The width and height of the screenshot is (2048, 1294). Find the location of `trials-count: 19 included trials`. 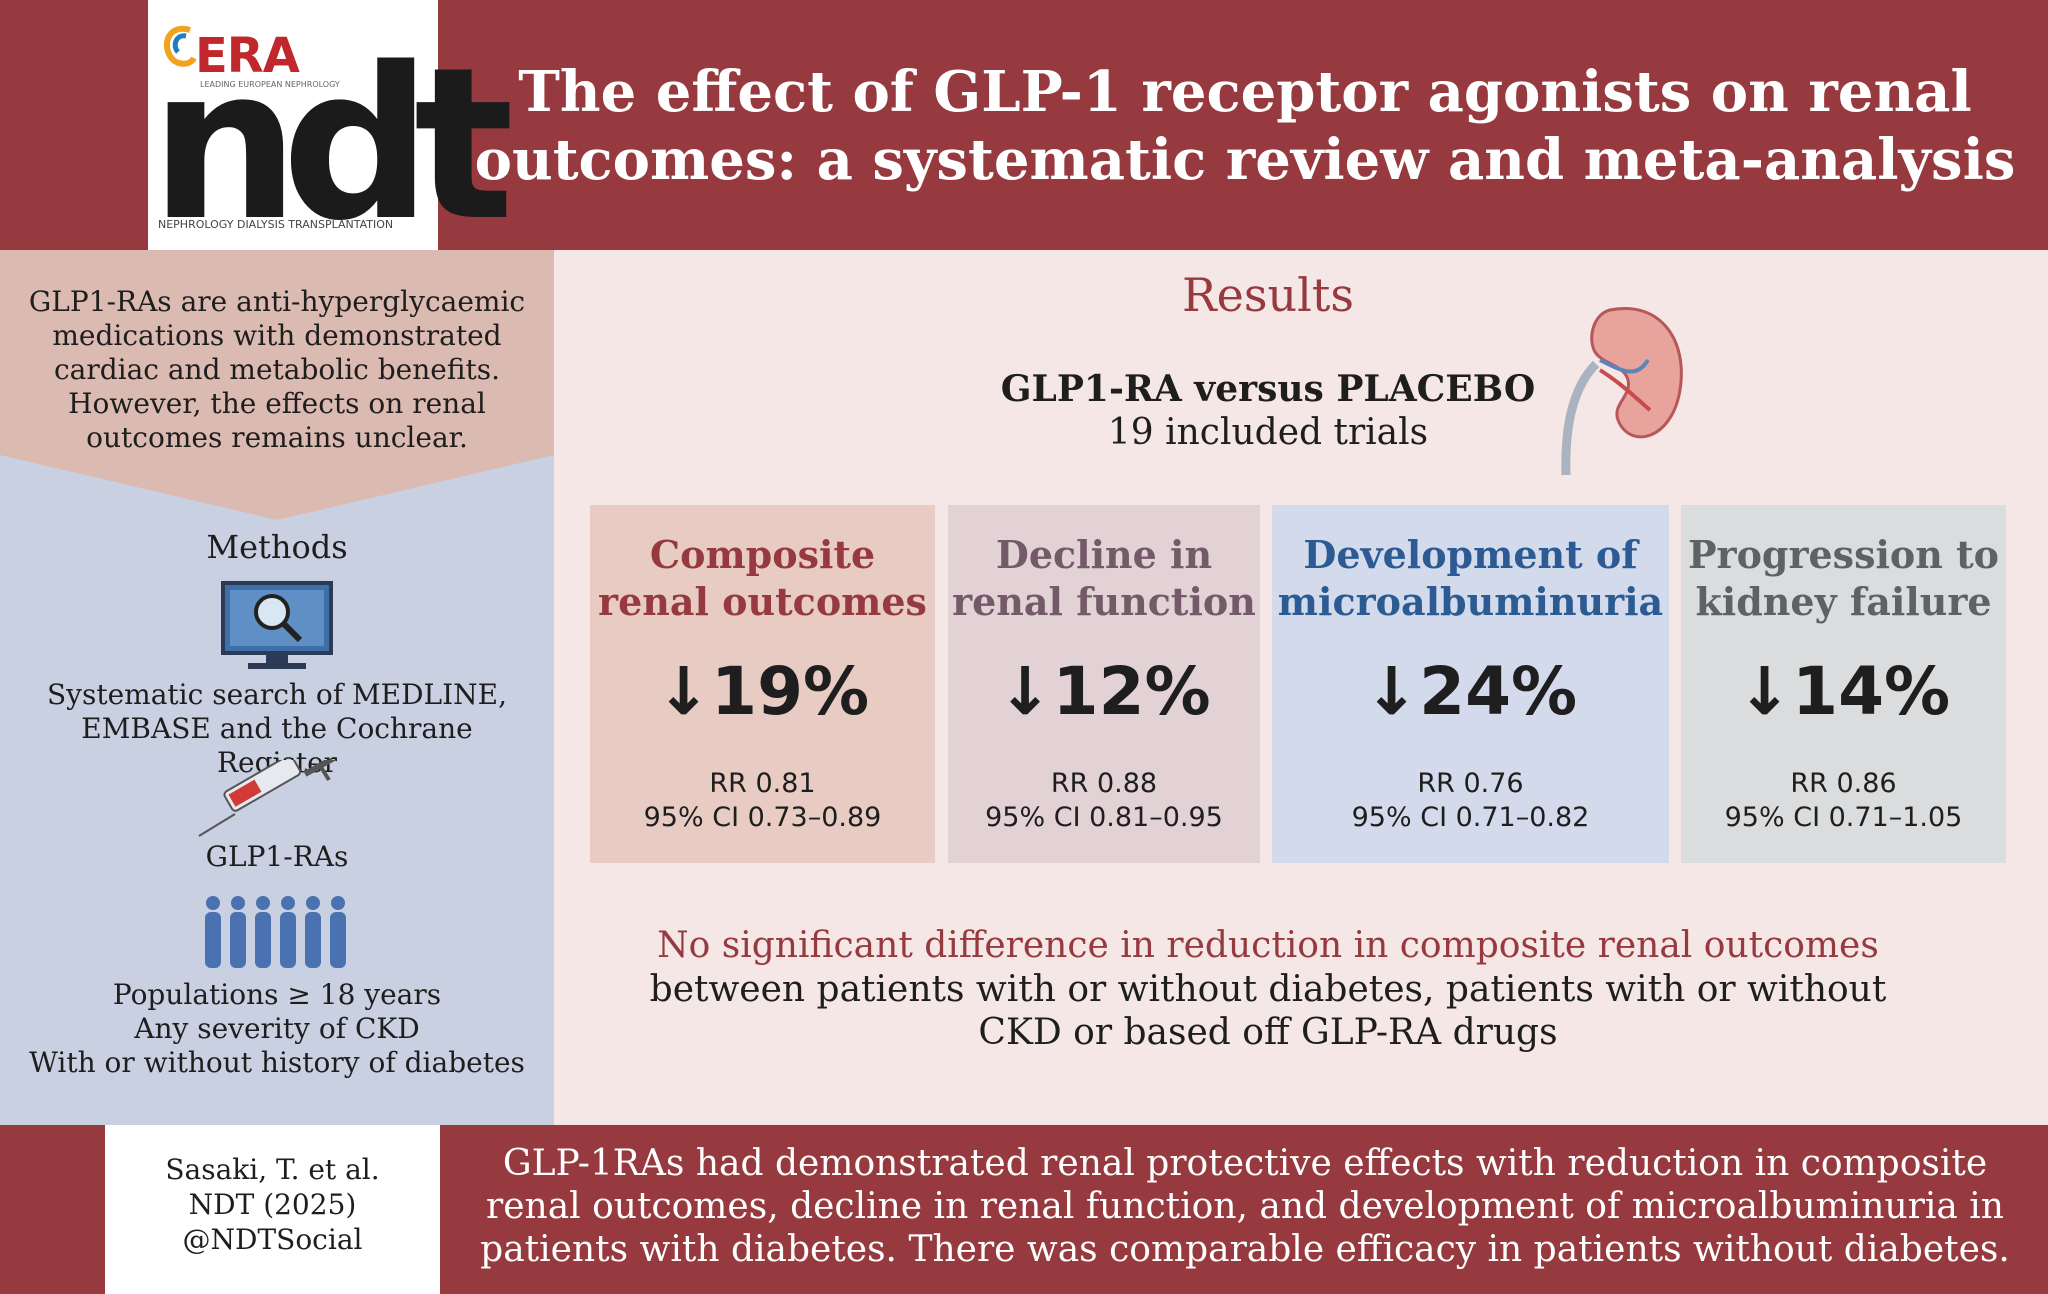

trials-count: 19 included trials is located at coordinates (1268, 432).